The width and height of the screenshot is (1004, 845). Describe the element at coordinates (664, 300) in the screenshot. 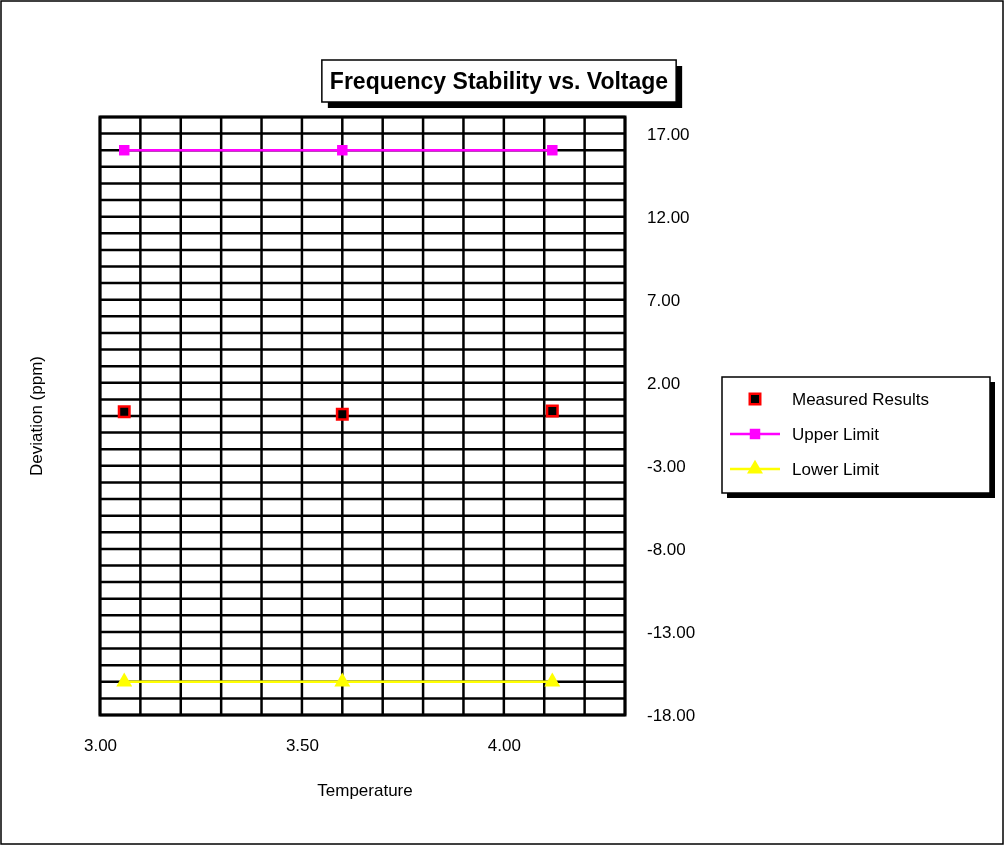

I see `y-tick-label: 7.00` at that location.